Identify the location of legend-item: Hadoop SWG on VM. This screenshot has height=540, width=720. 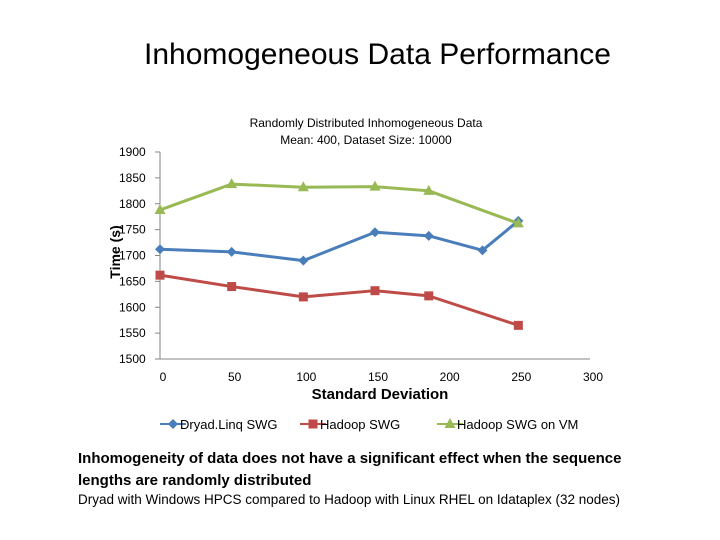
(507, 424).